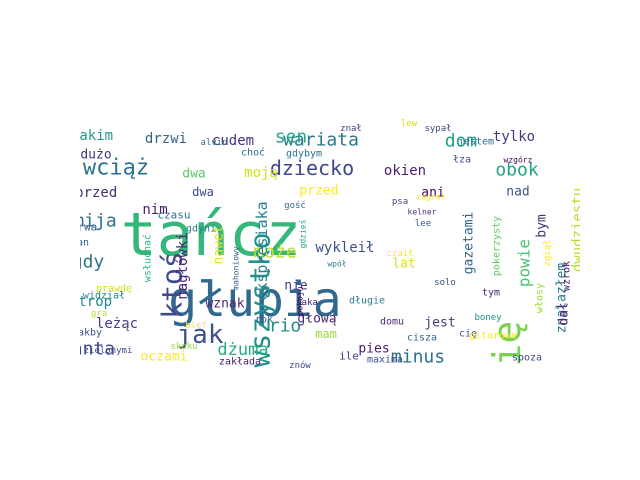 The image size is (640, 480). Describe the element at coordinates (300, 365) in the screenshot. I see `cloud-word: znów` at that location.